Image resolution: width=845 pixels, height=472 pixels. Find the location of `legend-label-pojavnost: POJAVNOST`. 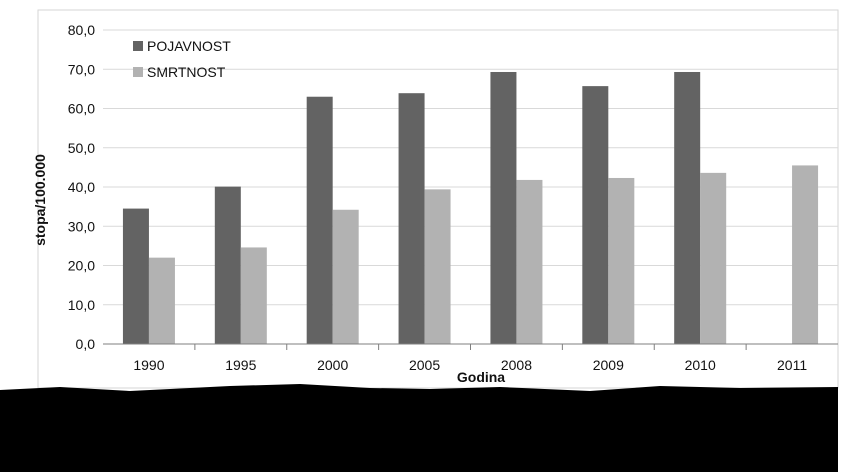

legend-label-pojavnost: POJAVNOST is located at coordinates (189, 46).